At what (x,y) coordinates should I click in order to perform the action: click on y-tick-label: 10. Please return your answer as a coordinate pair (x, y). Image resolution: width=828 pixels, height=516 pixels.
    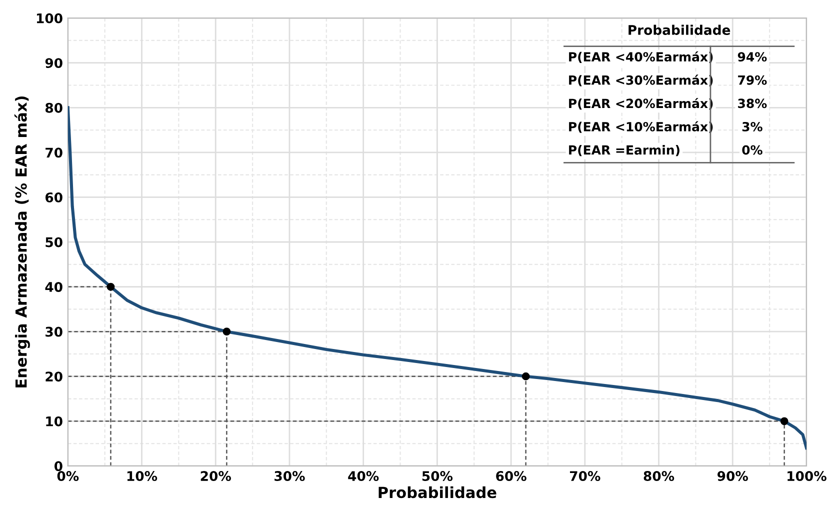
    Looking at the image, I should click on (54, 421).